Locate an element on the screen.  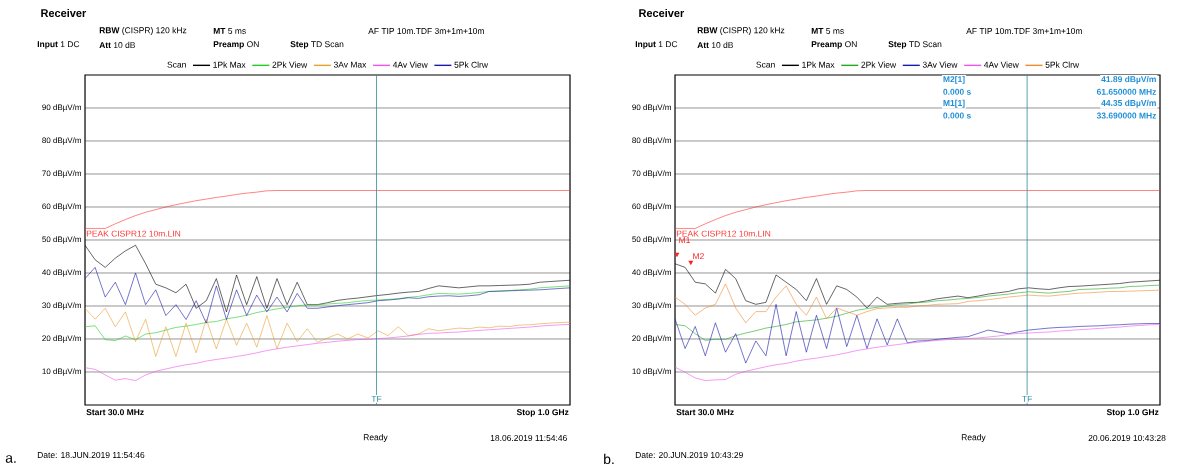
annotation: M2[1] is located at coordinates (954, 79).